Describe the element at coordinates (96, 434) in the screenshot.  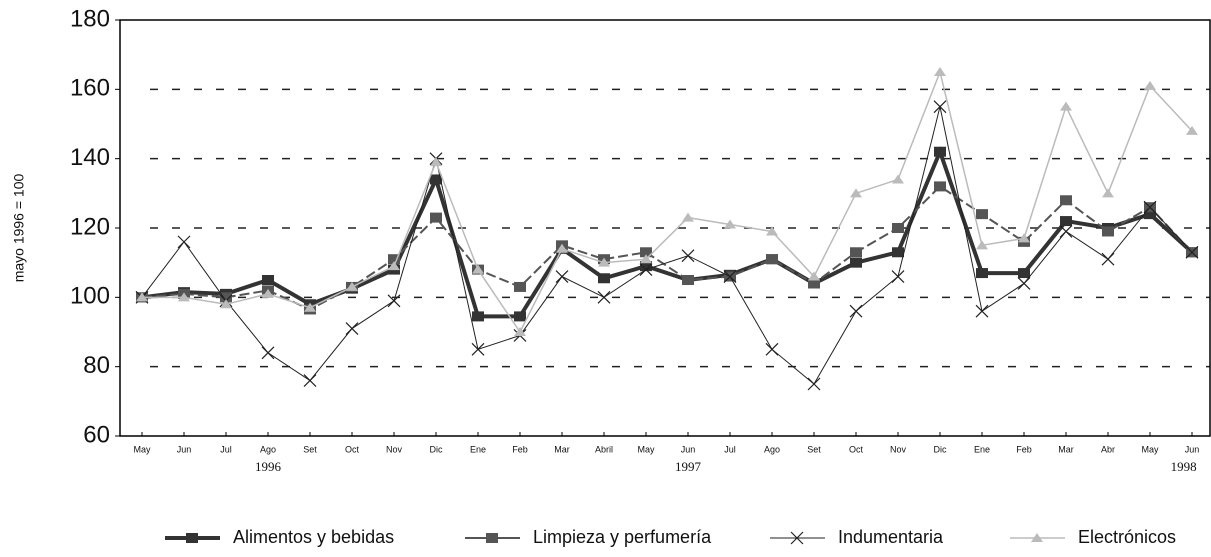
I see `y-tick-label: 60` at that location.